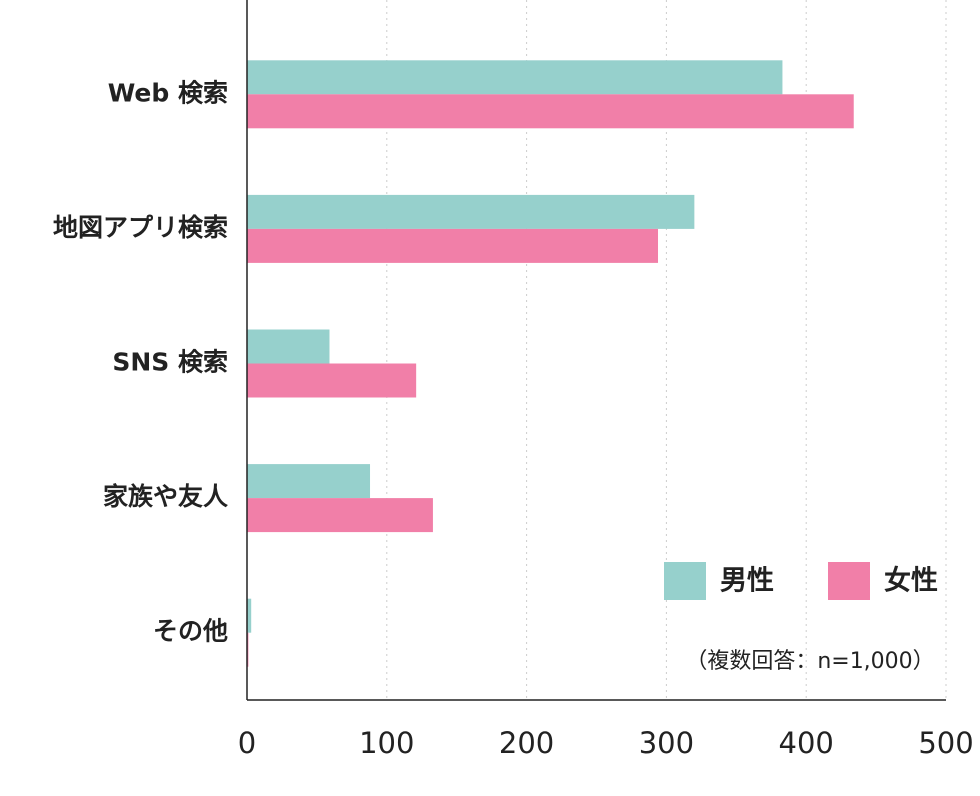 The width and height of the screenshot is (980, 796). Describe the element at coordinates (386, 743) in the screenshot. I see `x-tick-label: 100` at that location.